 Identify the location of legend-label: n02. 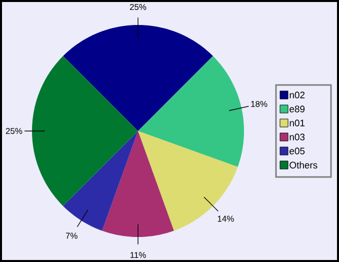
(297, 95).